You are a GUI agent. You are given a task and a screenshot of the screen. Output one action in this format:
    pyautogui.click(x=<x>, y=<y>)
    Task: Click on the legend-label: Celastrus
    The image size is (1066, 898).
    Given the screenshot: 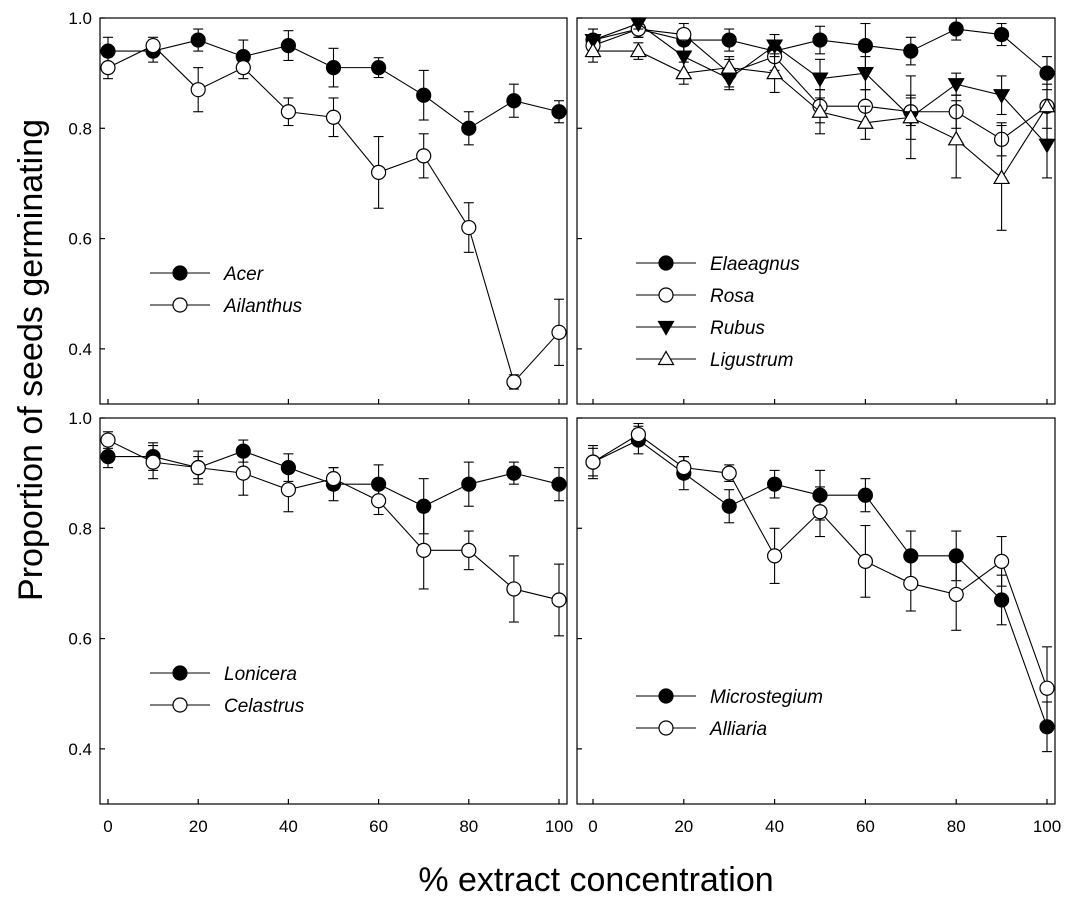 What is the action you would take?
    pyautogui.click(x=264, y=706)
    